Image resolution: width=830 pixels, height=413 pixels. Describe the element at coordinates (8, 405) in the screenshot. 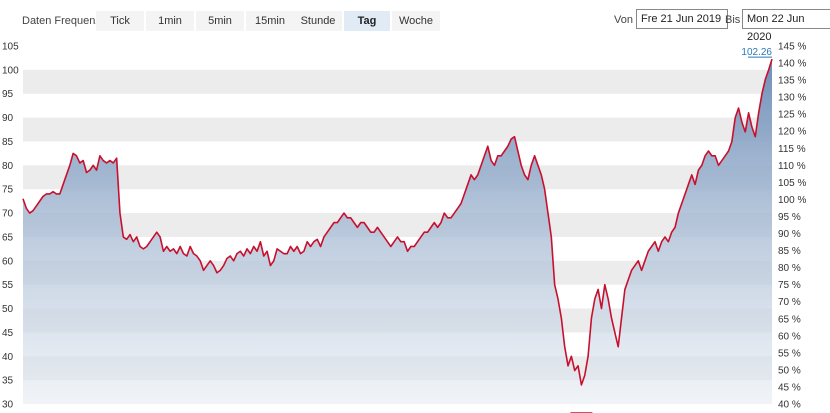

I see `y-tick-label: 30` at that location.